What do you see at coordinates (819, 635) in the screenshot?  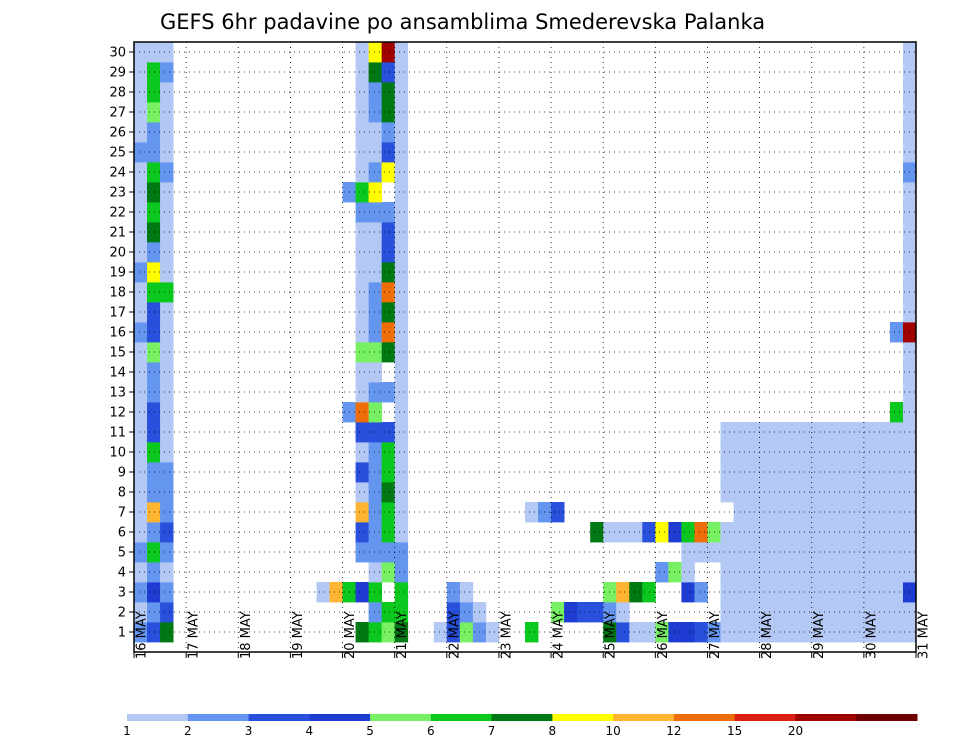 I see `x-tick-label: 29 MAY` at bounding box center [819, 635].